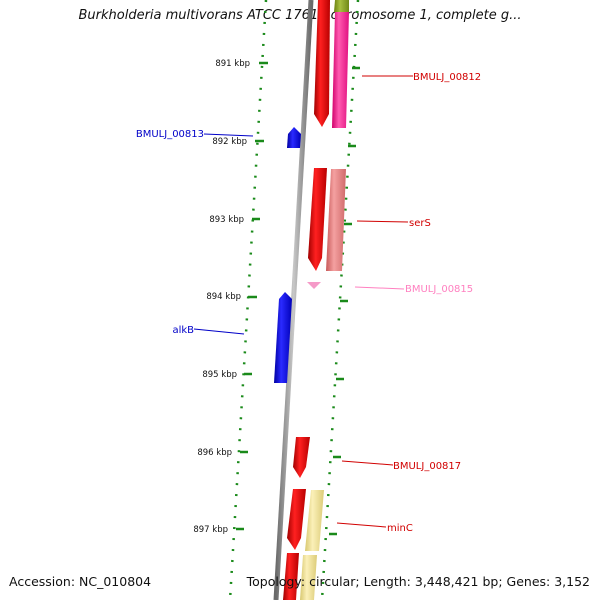 The image size is (600, 600). What do you see at coordinates (291, 576) in the screenshot?
I see `gene-bottom-red` at bounding box center [291, 576].